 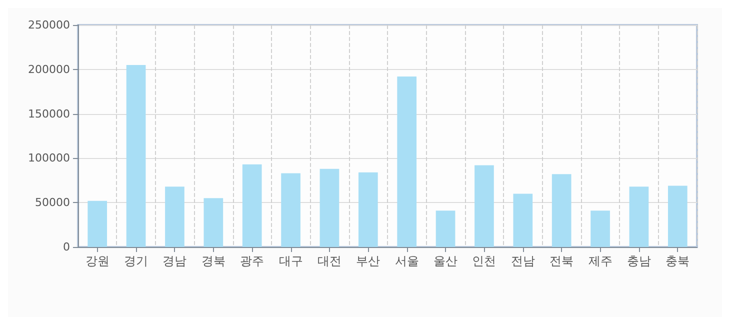 What do you see at coordinates (252, 261) in the screenshot?
I see `x-tick-label: 광주` at bounding box center [252, 261].